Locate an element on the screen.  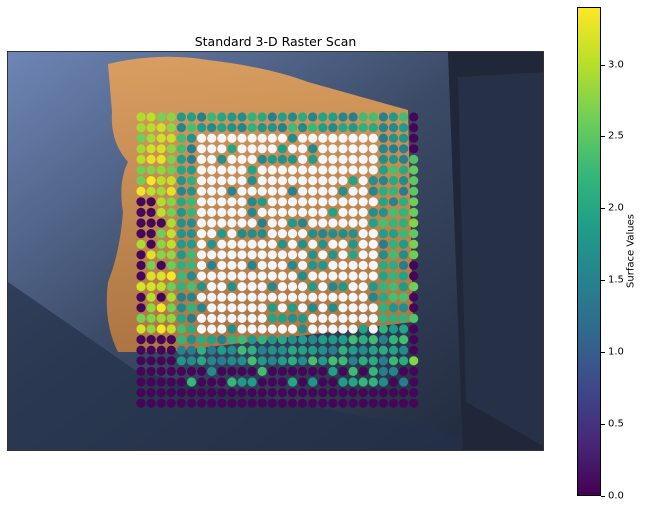
colorbar-tick is located at coordinates (603, 353).